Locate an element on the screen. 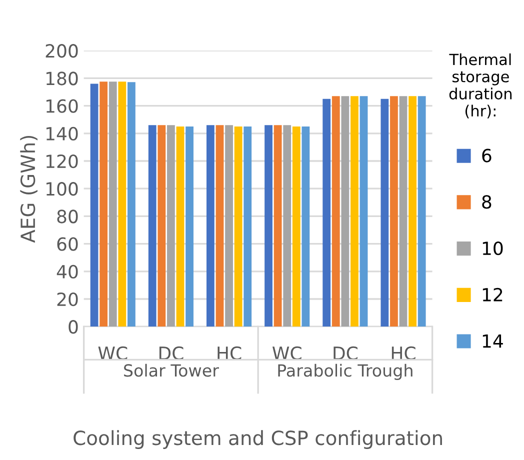 The width and height of the screenshot is (524, 460). y-tick-label: 120 is located at coordinates (62, 161).